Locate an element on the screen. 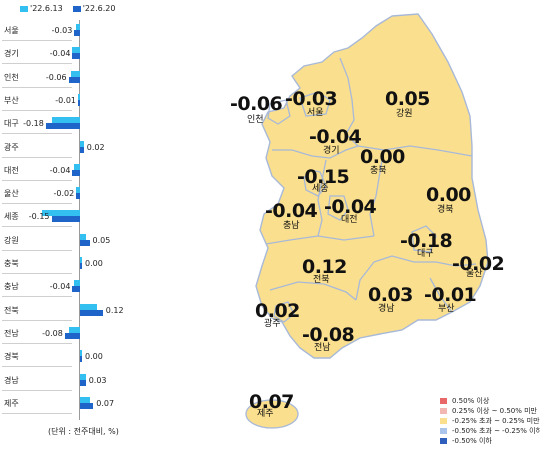 Image resolution: width=540 pixels, height=453 pixels. bar-value-label: 0.00 is located at coordinates (94, 263).